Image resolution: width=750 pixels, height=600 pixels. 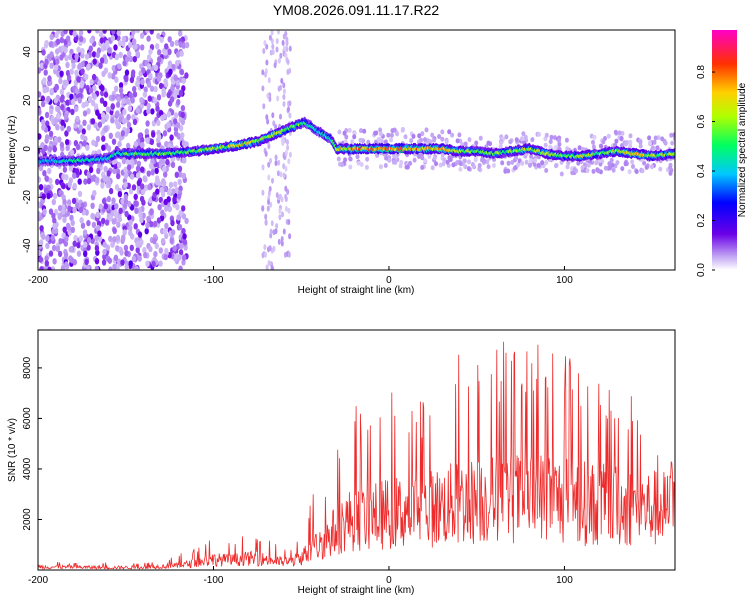 I want to click on colorbar-gradient, so click(x=724, y=150).